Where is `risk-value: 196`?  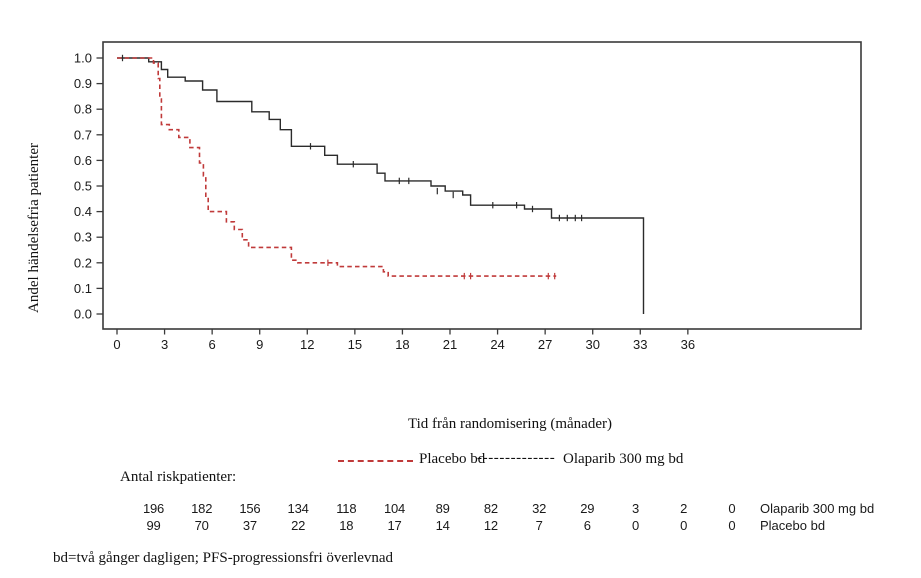 risk-value: 196 is located at coordinates (153, 508).